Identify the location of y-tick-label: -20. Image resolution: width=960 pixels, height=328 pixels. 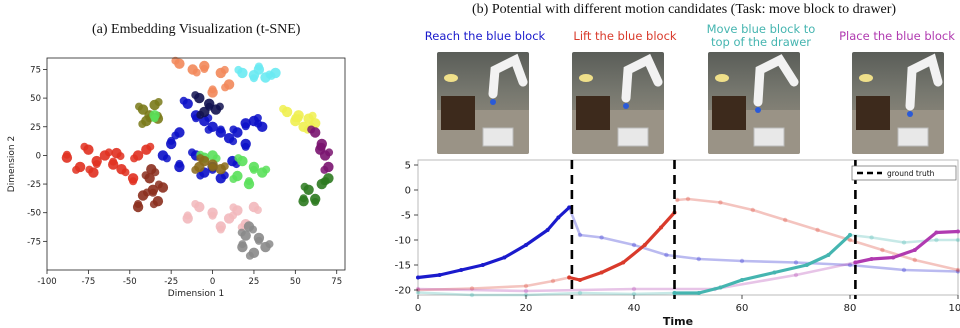
(403, 291).